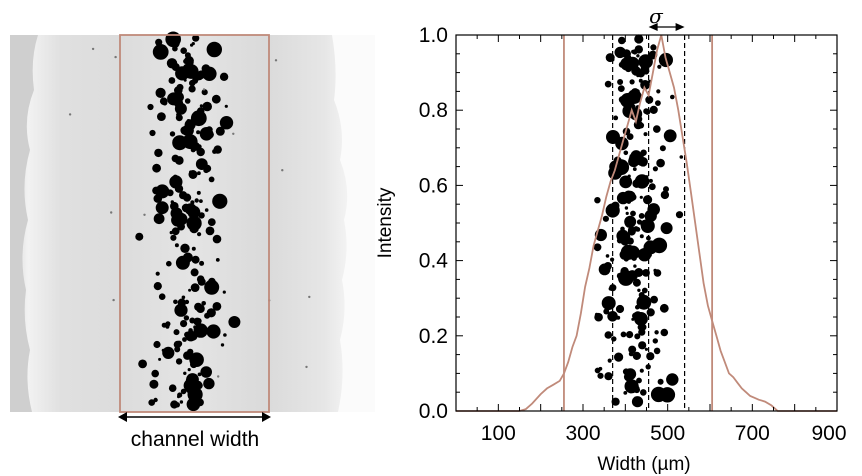 This screenshot has width=862, height=476. I want to click on right-gel-edge, so click(353, 223).